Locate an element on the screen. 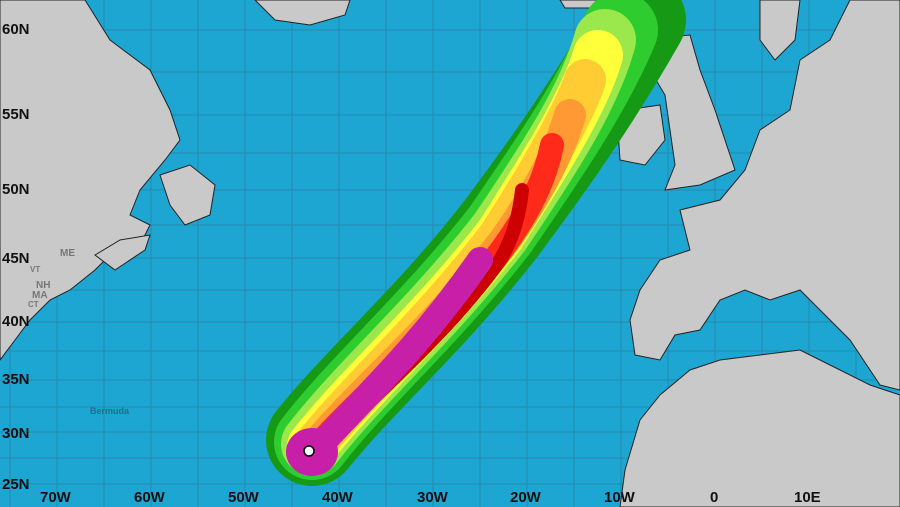 The image size is (900, 507). lat-label: 25N is located at coordinates (16, 484).